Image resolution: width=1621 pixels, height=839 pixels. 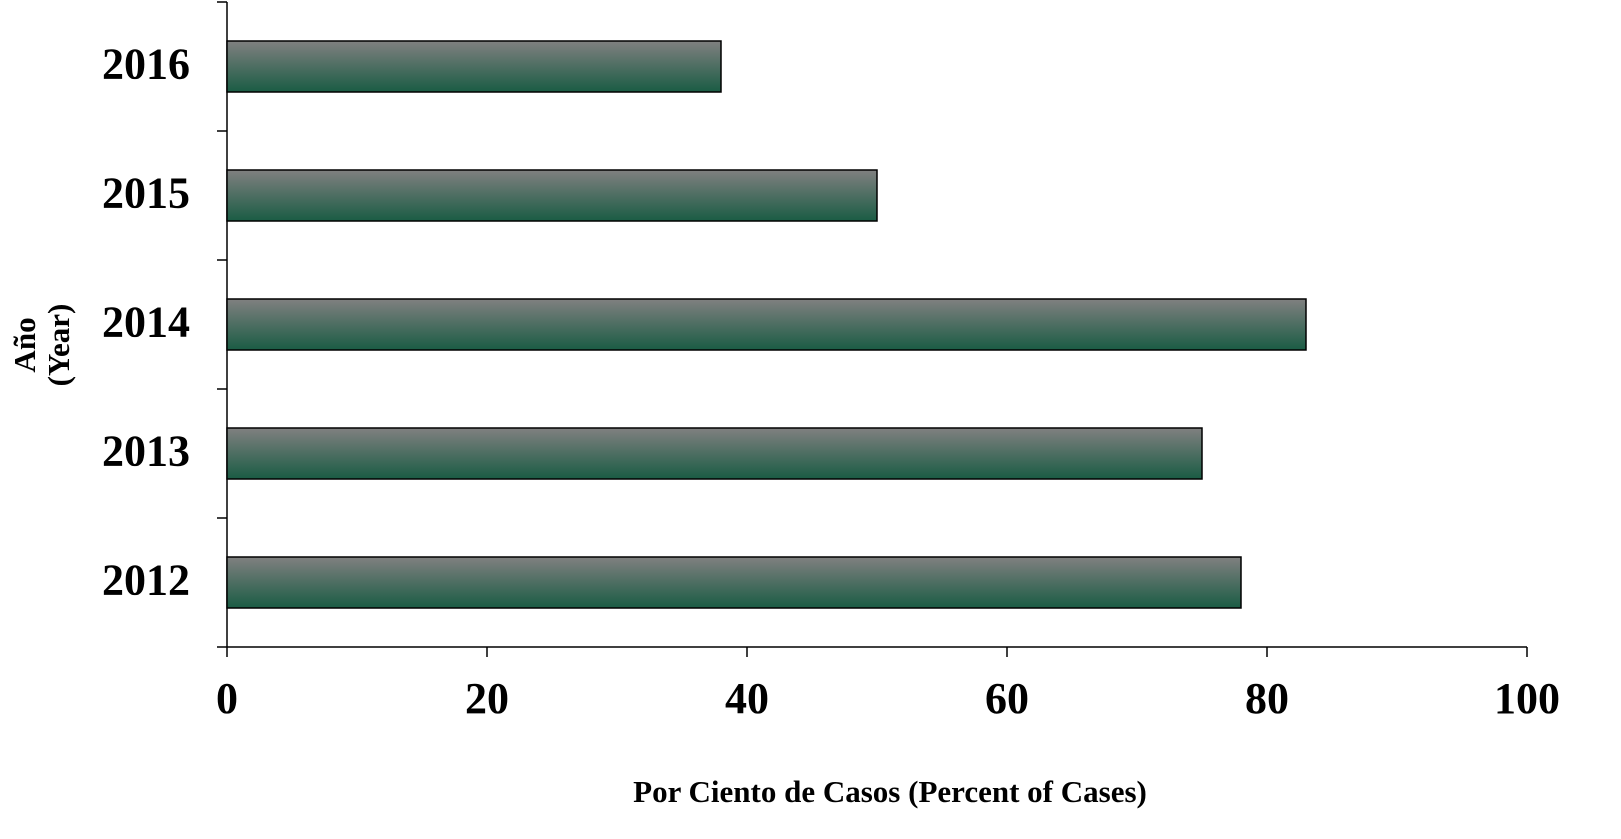 I want to click on y-tick-label: 2015, so click(x=146, y=193).